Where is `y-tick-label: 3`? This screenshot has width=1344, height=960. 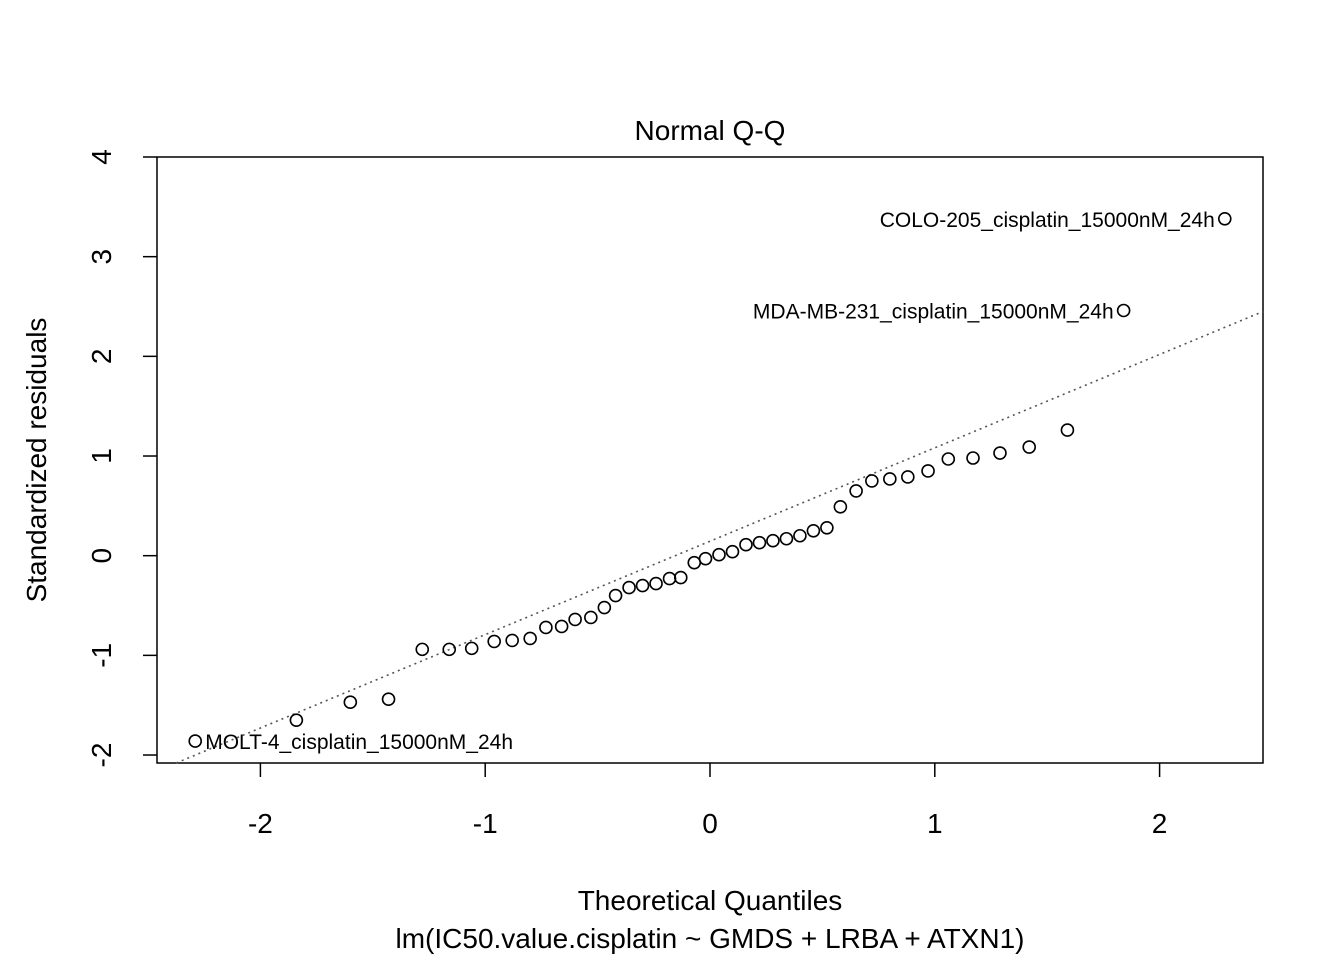
y-tick-label: 3 is located at coordinates (101, 257).